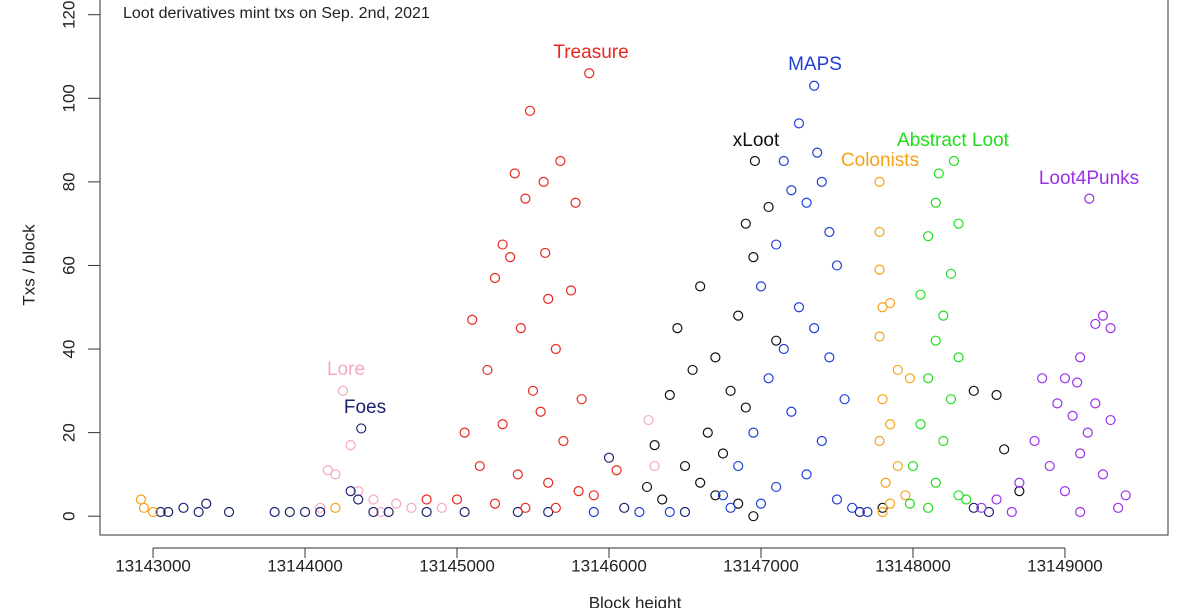 The image size is (1200, 608). Describe the element at coordinates (590, 52) in the screenshot. I see `series-label: Treasure` at that location.